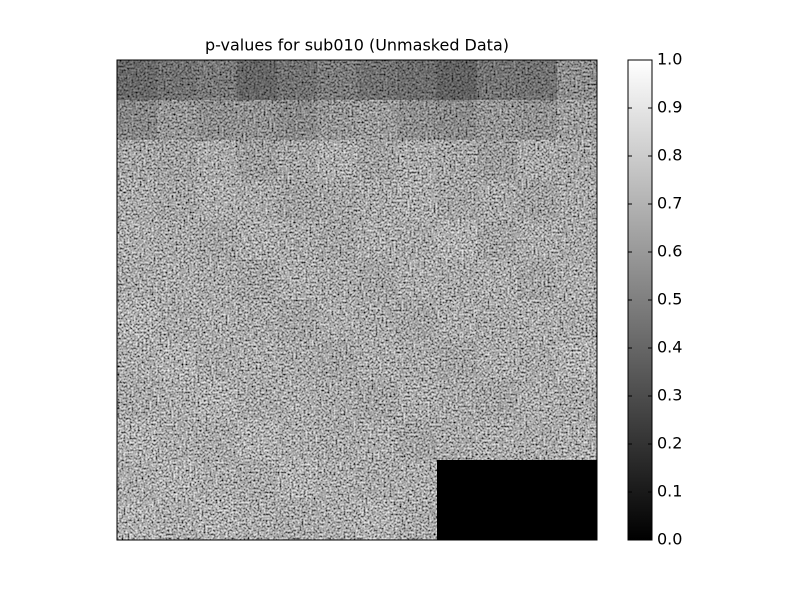  What do you see at coordinates (669, 395) in the screenshot?
I see `colorbar-tick-label: 0.3` at bounding box center [669, 395].